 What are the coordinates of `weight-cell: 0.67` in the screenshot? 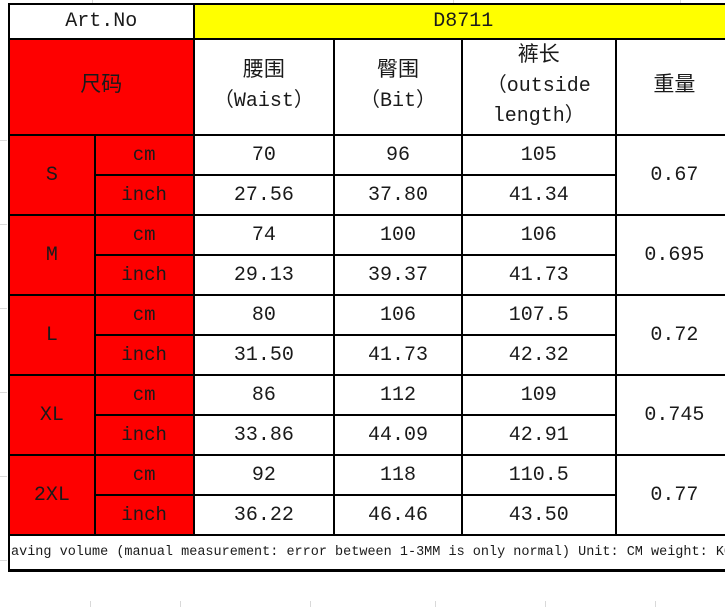 It's located at (669, 175).